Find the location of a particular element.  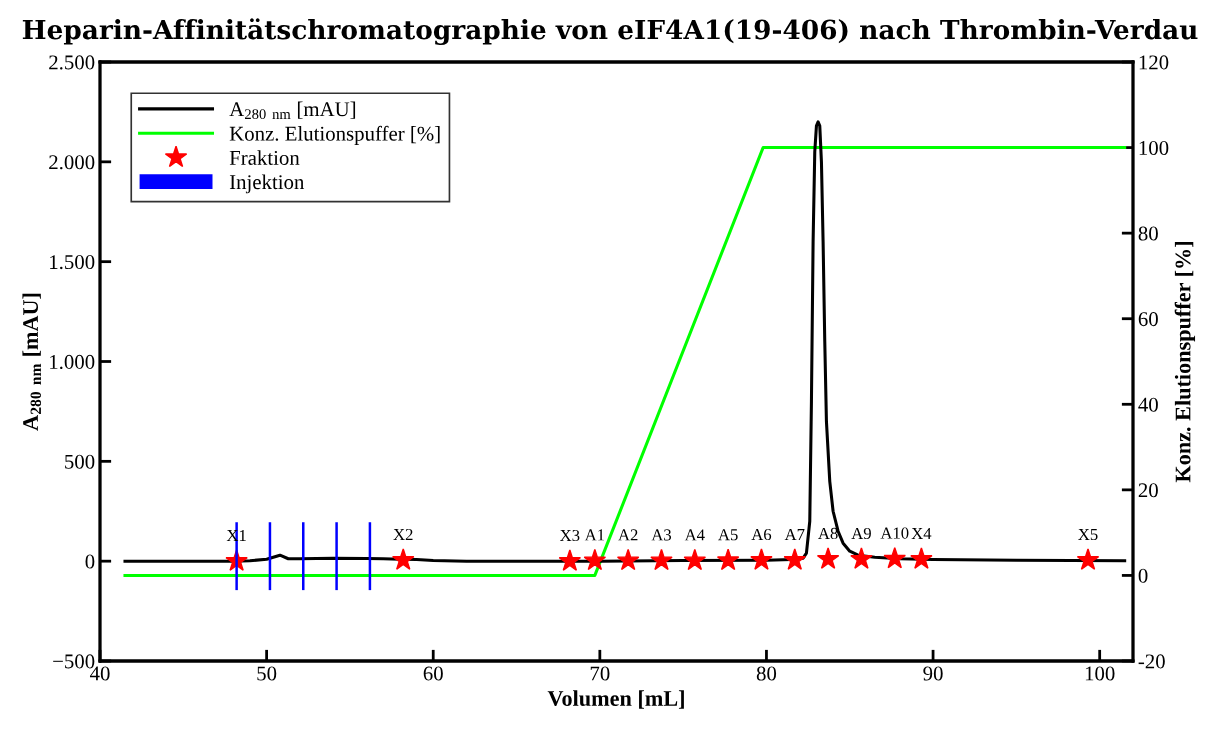

y-tick-label: 1.500 is located at coordinates (72, 262).